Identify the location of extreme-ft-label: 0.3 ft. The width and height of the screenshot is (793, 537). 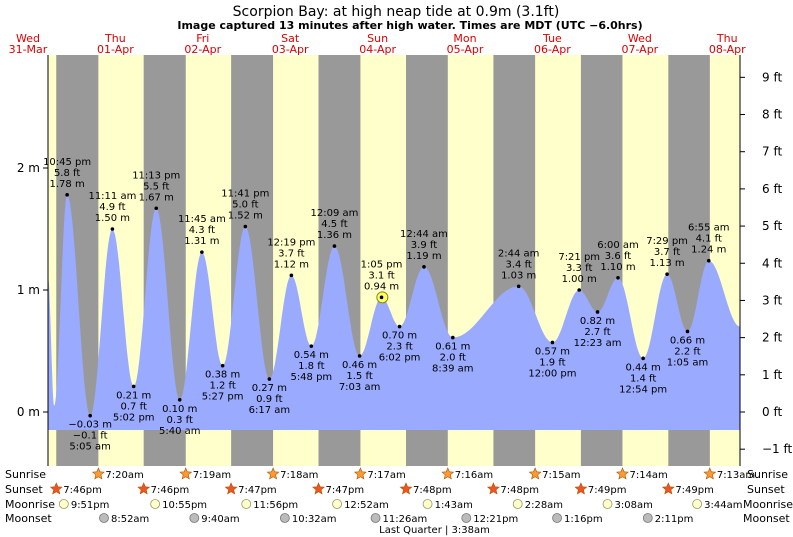
(180, 420).